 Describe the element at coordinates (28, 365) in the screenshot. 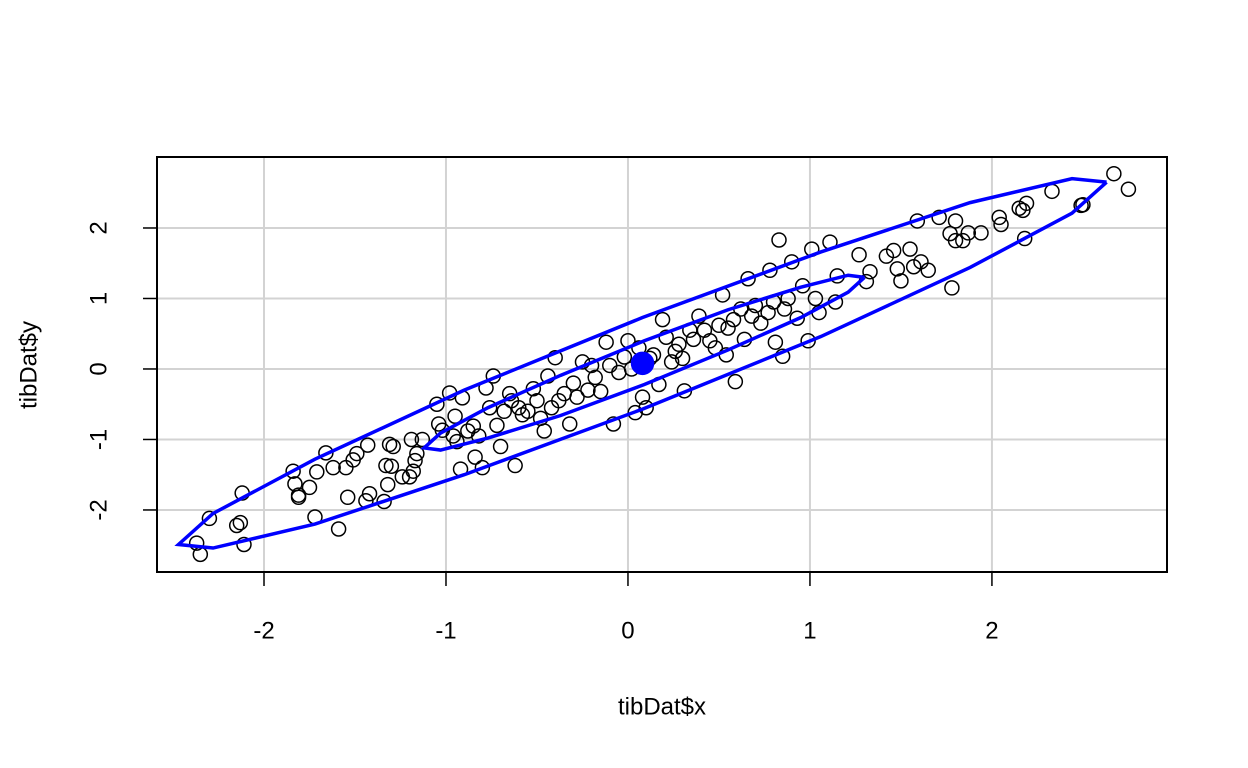

I see `y-axis-title: tibDat$y` at that location.